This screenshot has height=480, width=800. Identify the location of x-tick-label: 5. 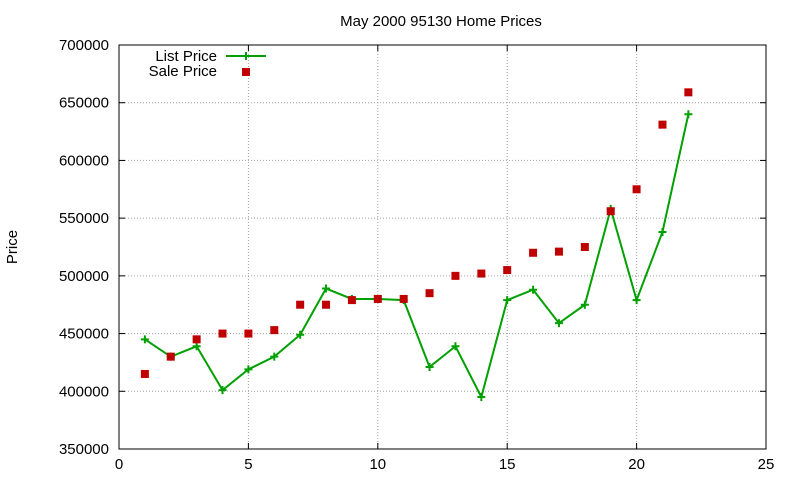
(248, 464).